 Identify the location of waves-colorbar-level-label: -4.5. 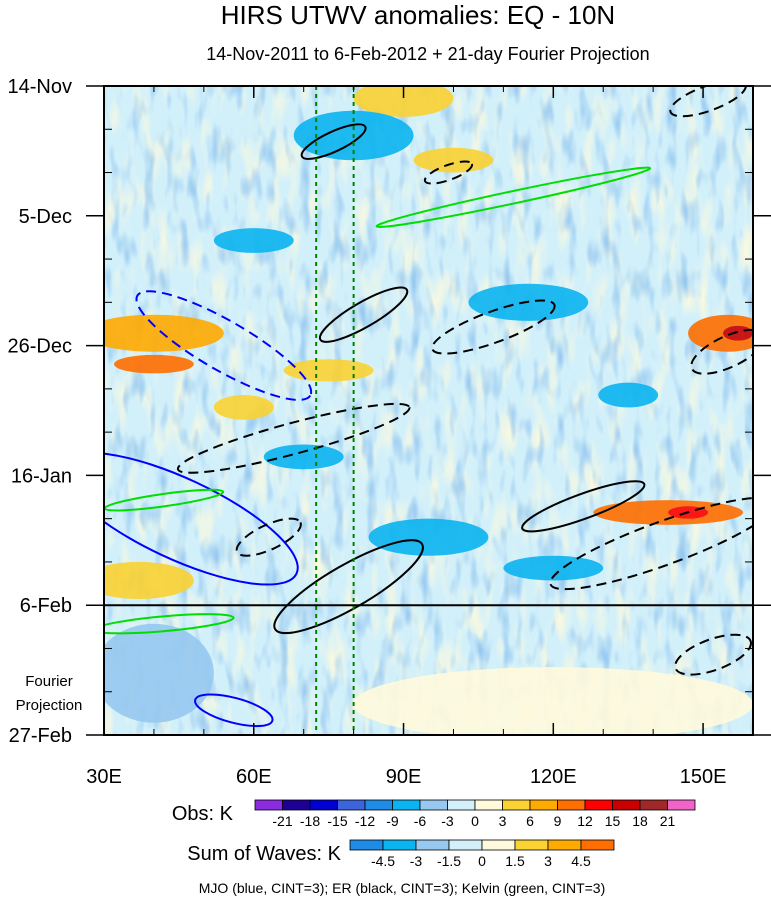
(383, 861).